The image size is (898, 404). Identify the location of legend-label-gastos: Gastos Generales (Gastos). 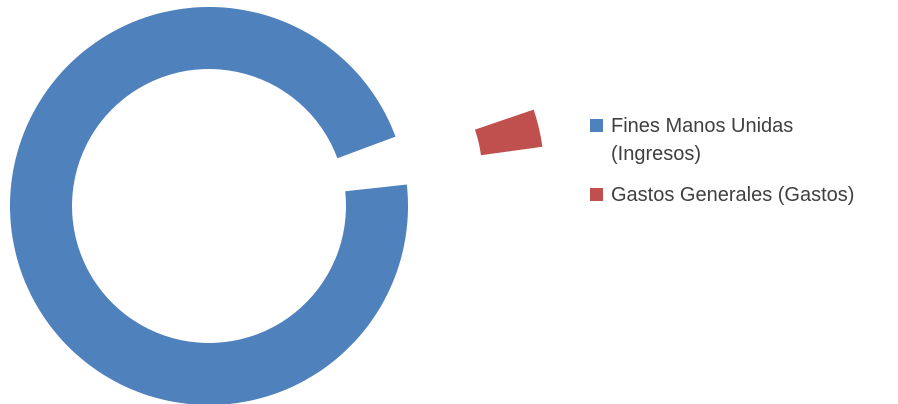
(733, 195).